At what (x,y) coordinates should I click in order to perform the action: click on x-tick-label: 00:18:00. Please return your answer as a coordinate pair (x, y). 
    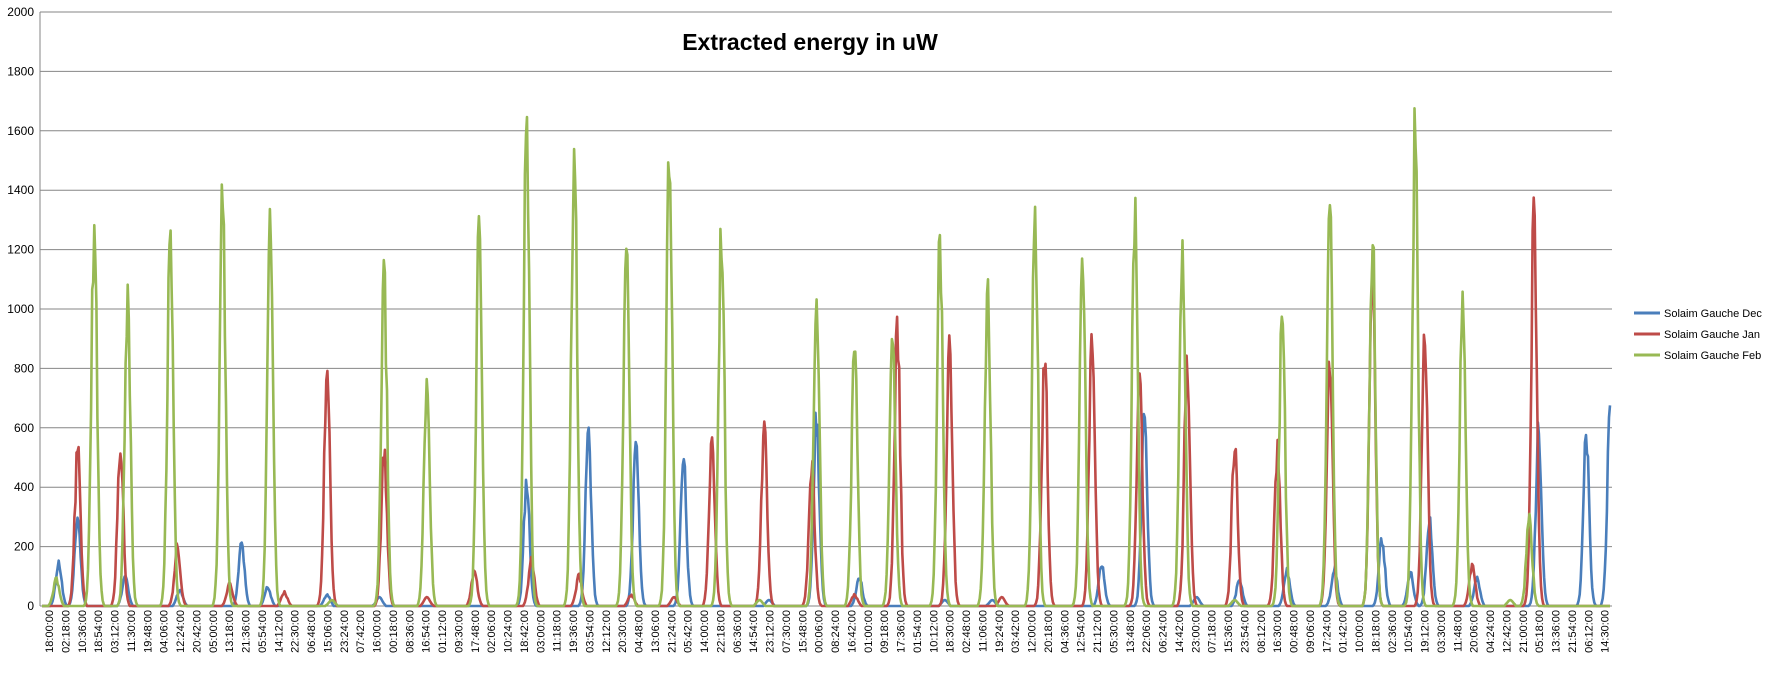
    Looking at the image, I should click on (394, 631).